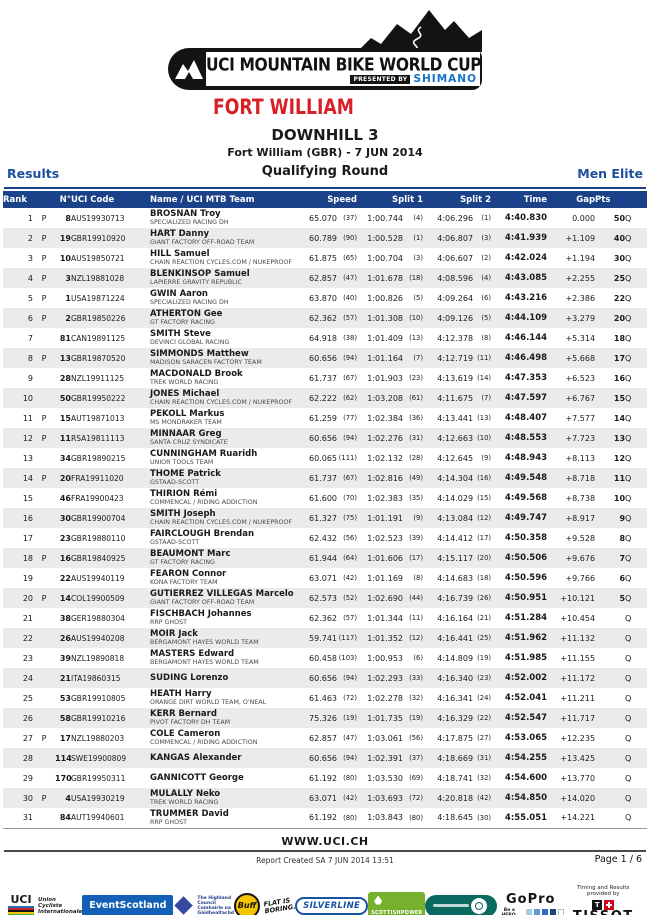 The width and height of the screenshot is (650, 915). Describe the element at coordinates (455, 678) in the screenshot. I see `cell-split2: 4:16.340` at that location.